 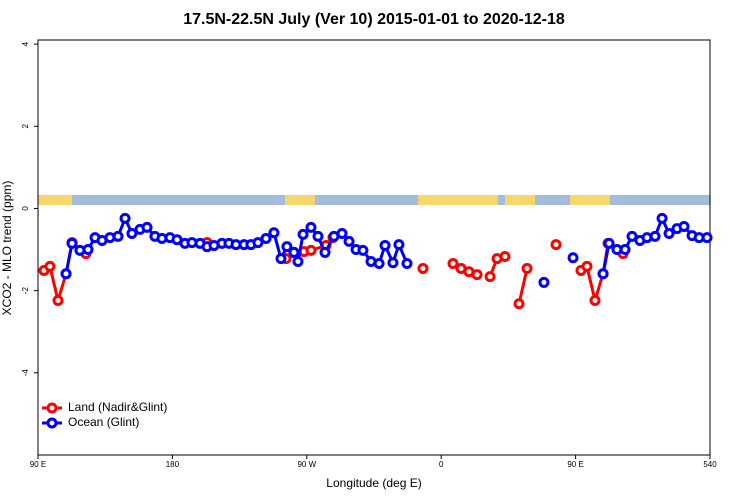 What do you see at coordinates (25, 43) in the screenshot?
I see `y-tick-label: 4` at bounding box center [25, 43].